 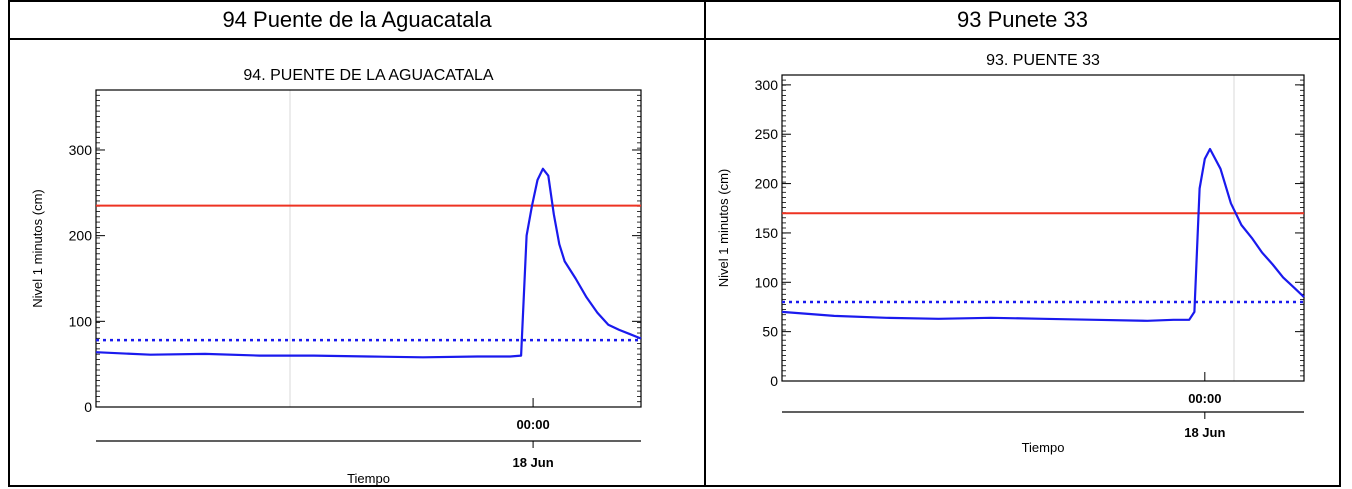 What do you see at coordinates (674, 39) in the screenshot?
I see `header-divider` at bounding box center [674, 39].